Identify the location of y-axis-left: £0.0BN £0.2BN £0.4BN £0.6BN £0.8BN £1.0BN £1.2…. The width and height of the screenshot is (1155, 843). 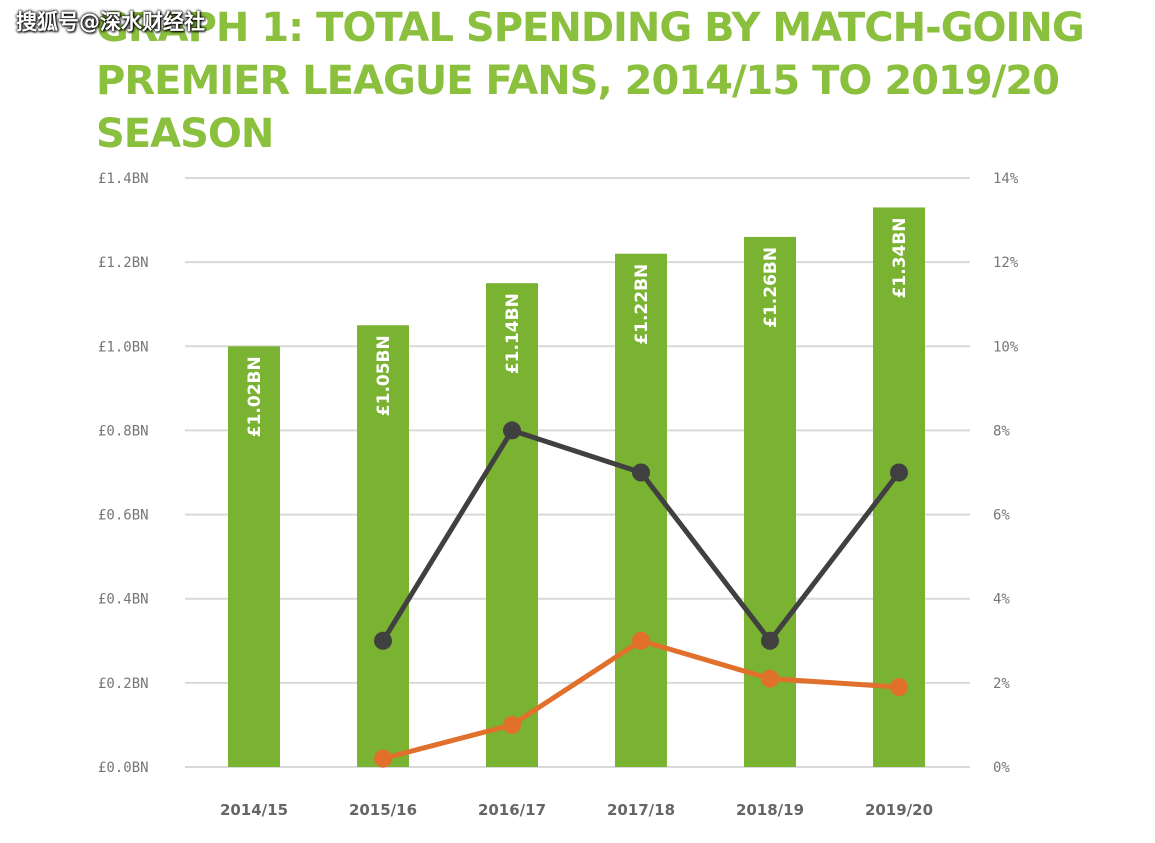
(123, 473).